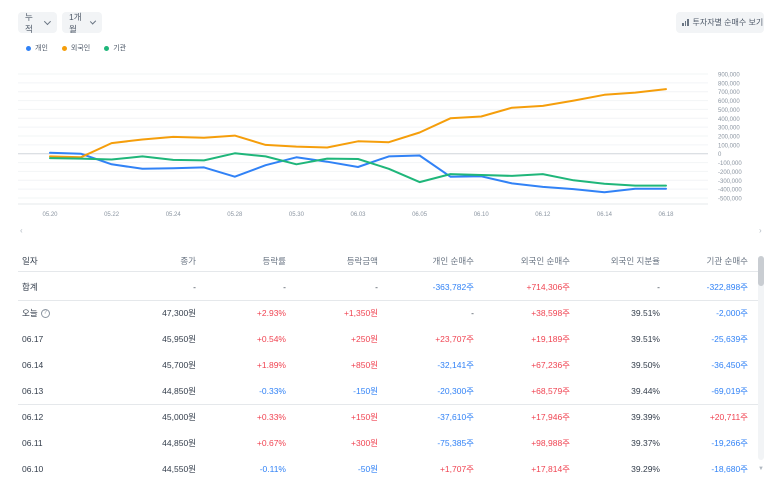 This screenshot has height=489, width=773. What do you see at coordinates (543, 215) in the screenshot?
I see `x-tick-label: 06.12` at bounding box center [543, 215].